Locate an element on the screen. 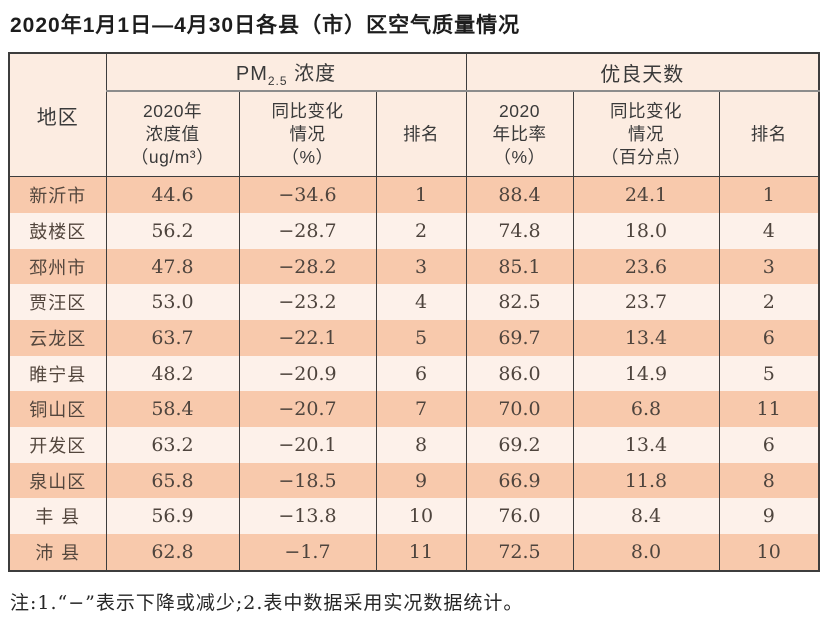  rate-cell: 85.1 is located at coordinates (519, 266).